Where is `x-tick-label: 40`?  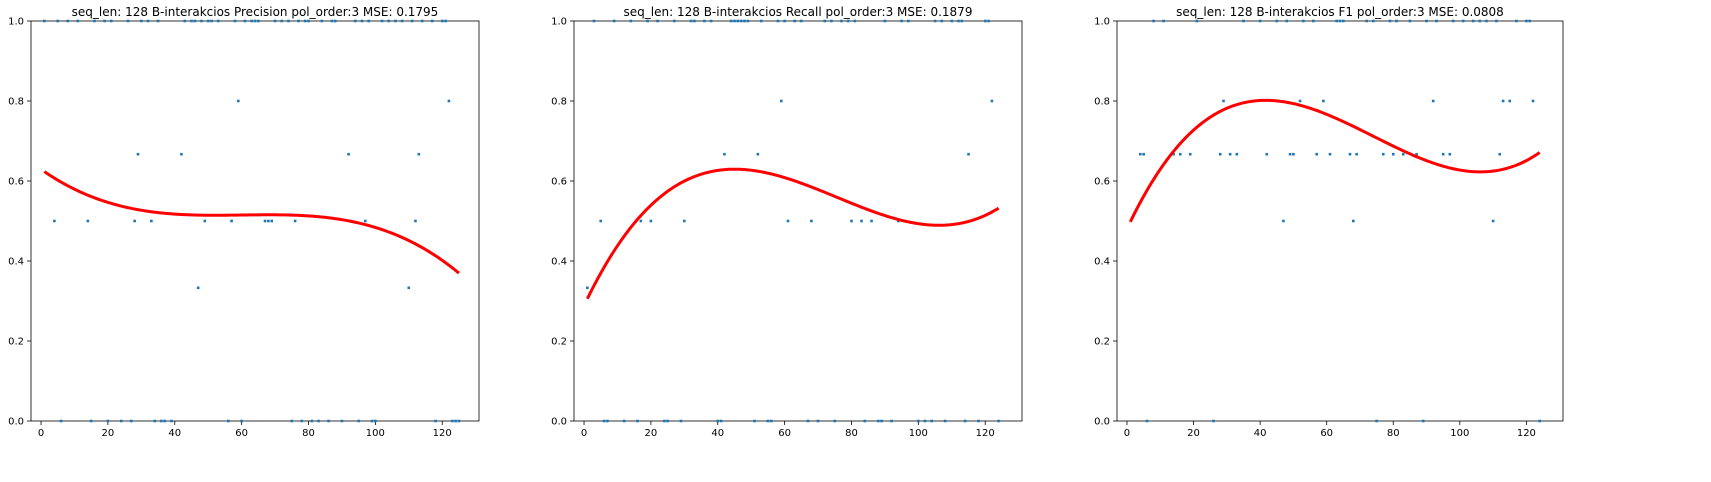
x-tick-label: 40 is located at coordinates (1260, 433).